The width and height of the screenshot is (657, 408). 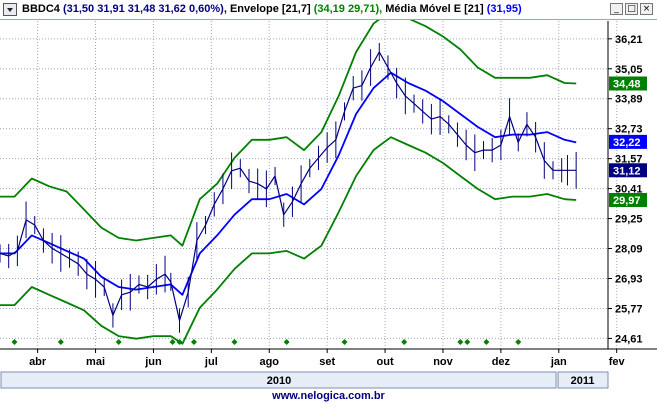 I want to click on y-tick-label: 36,21, so click(x=629, y=40).